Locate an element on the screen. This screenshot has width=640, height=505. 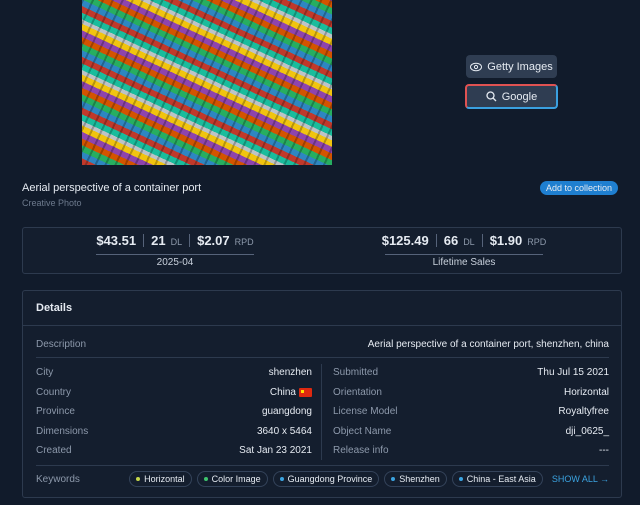
period: 2025-04 is located at coordinates (175, 262).